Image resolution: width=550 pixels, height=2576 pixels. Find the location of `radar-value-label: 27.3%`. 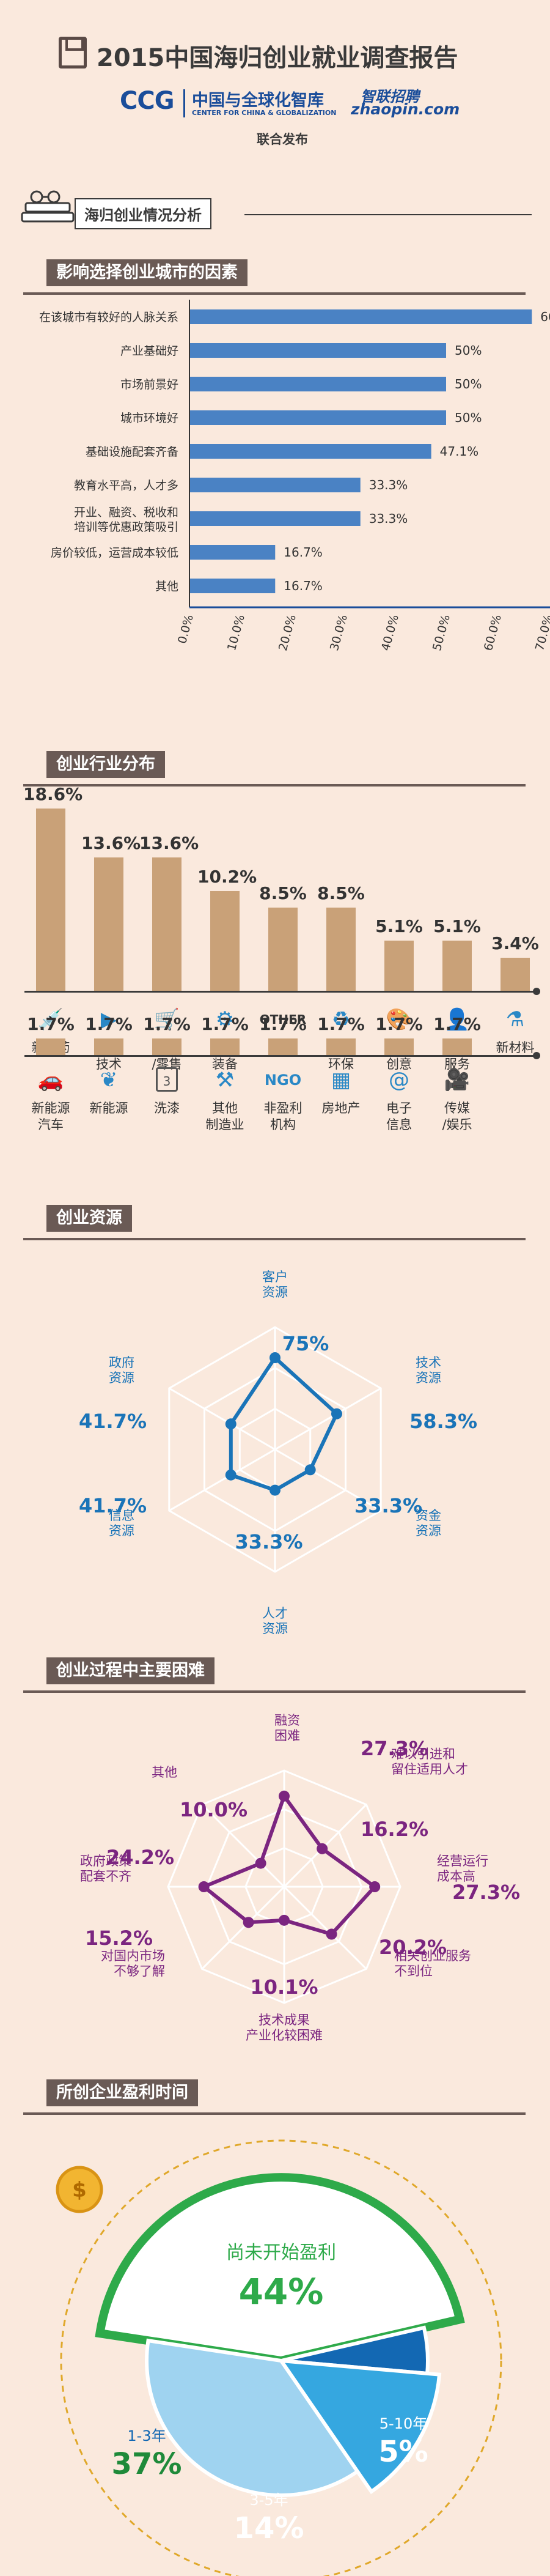

radar-value-label: 27.3% is located at coordinates (395, 1748).